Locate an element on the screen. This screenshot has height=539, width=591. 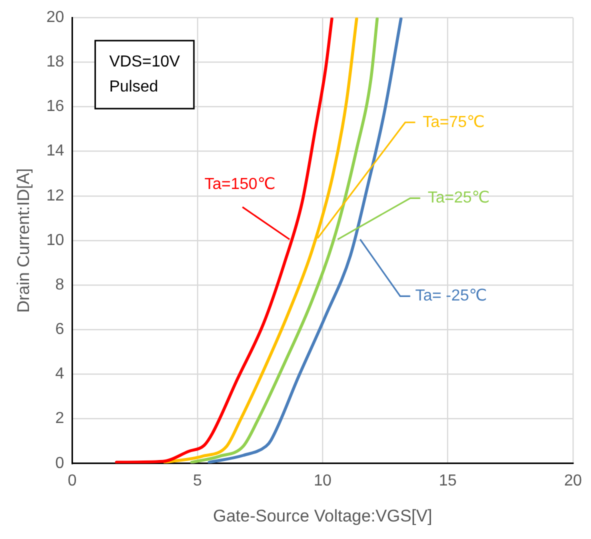
y-tick-label: 18 is located at coordinates (55, 62).